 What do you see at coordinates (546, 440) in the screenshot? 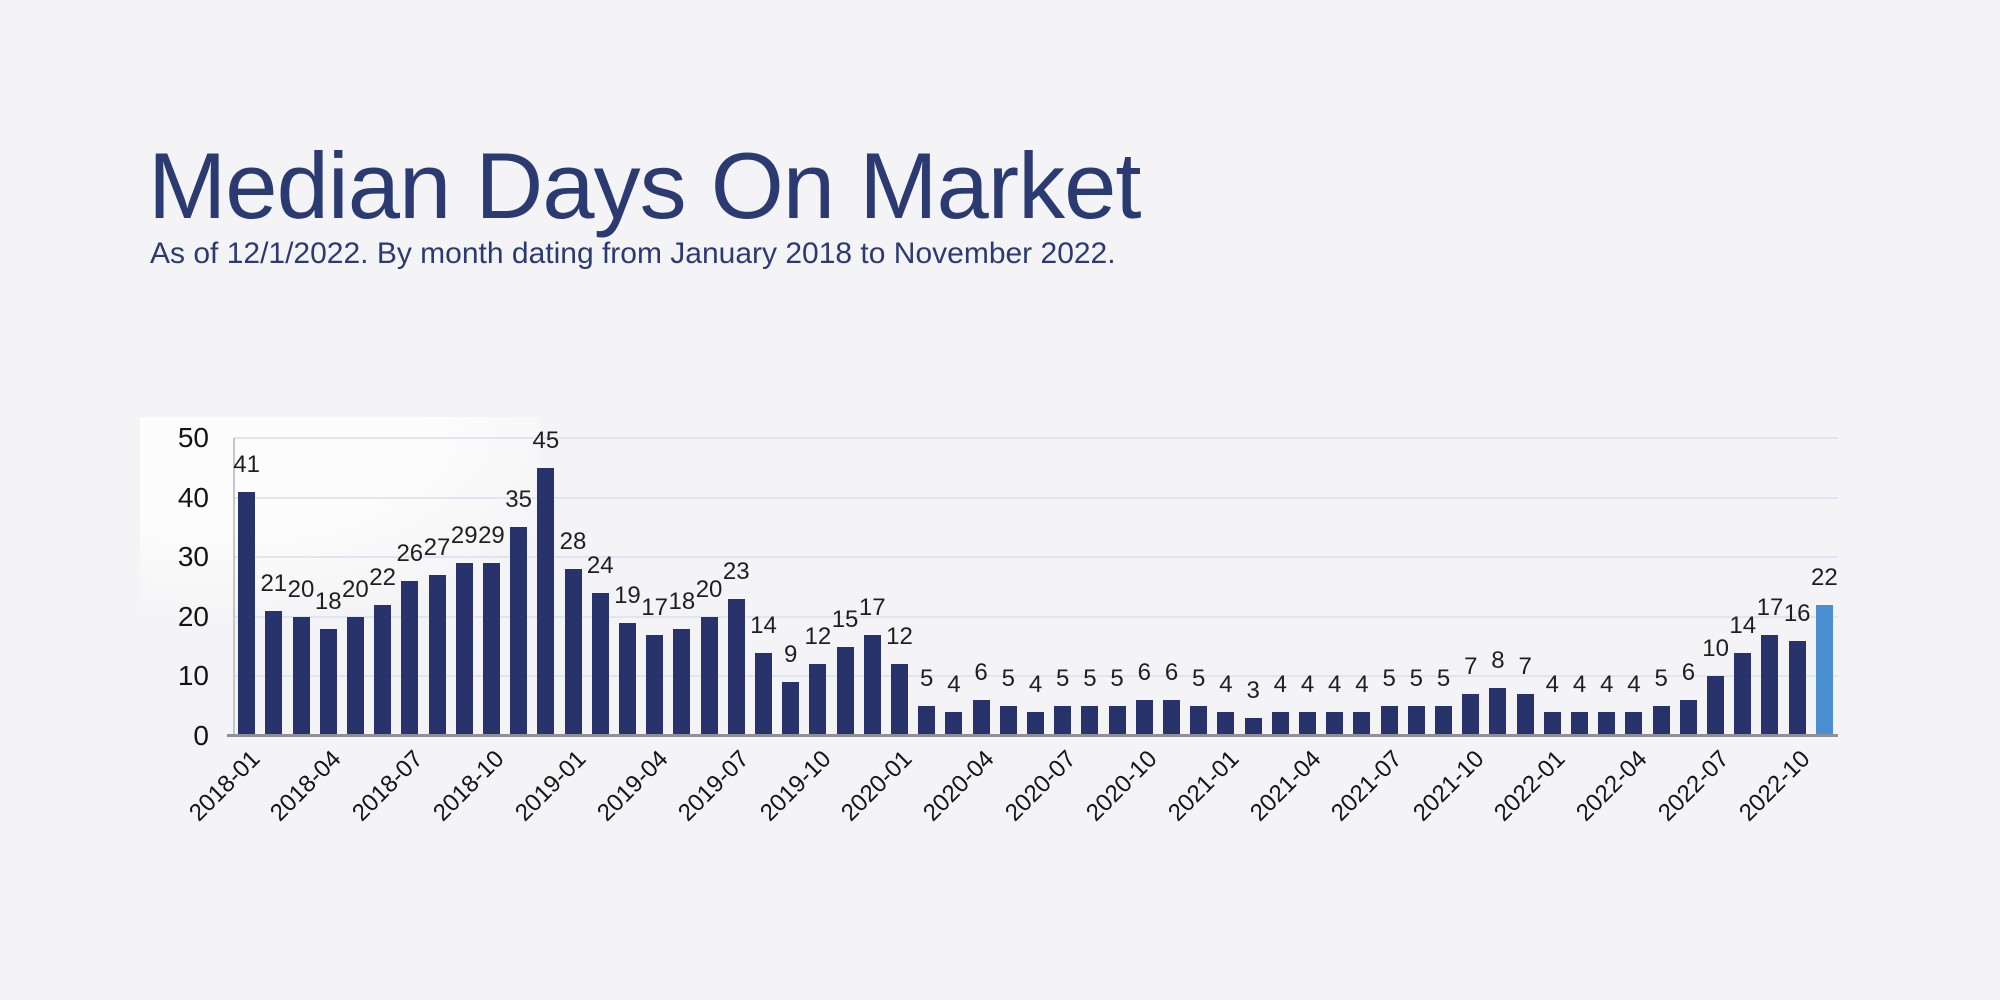
I see `bar-value-label: 45` at bounding box center [546, 440].